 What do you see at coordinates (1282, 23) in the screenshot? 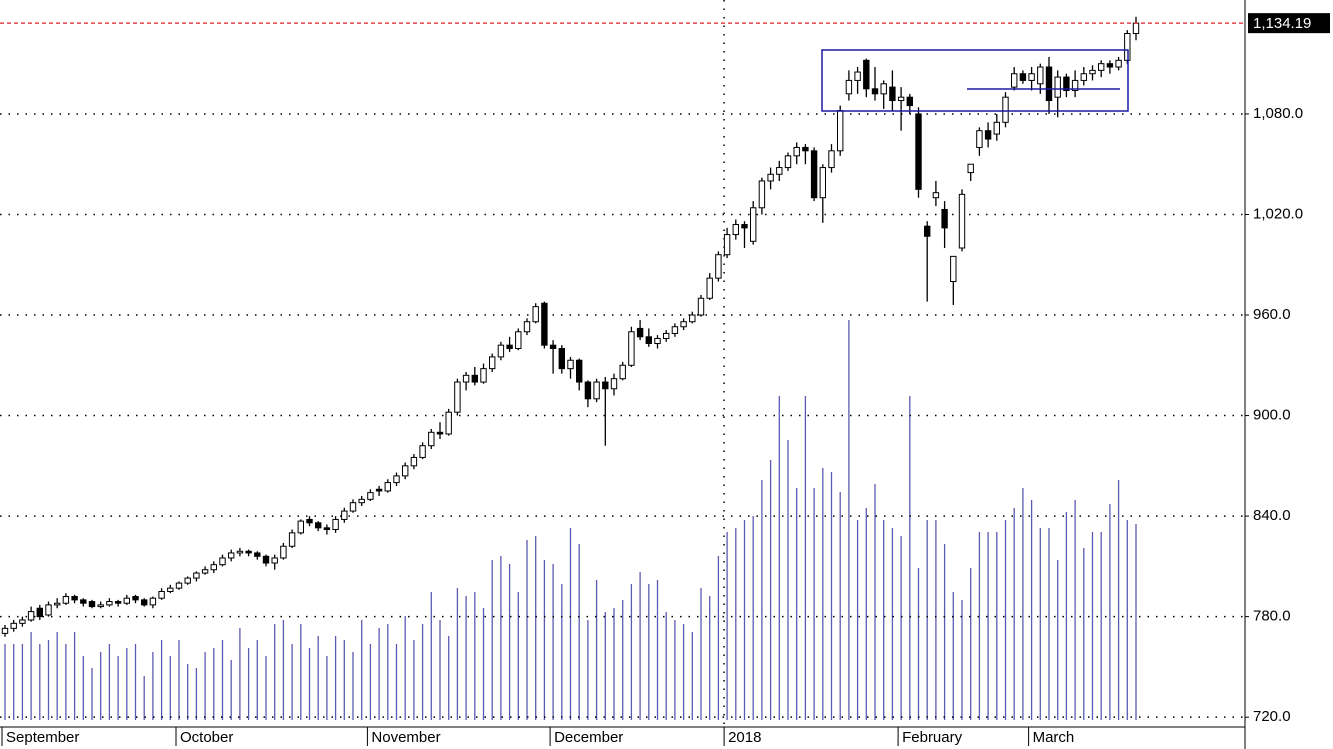
I see `last-price-label: 1,134.19` at bounding box center [1282, 23].